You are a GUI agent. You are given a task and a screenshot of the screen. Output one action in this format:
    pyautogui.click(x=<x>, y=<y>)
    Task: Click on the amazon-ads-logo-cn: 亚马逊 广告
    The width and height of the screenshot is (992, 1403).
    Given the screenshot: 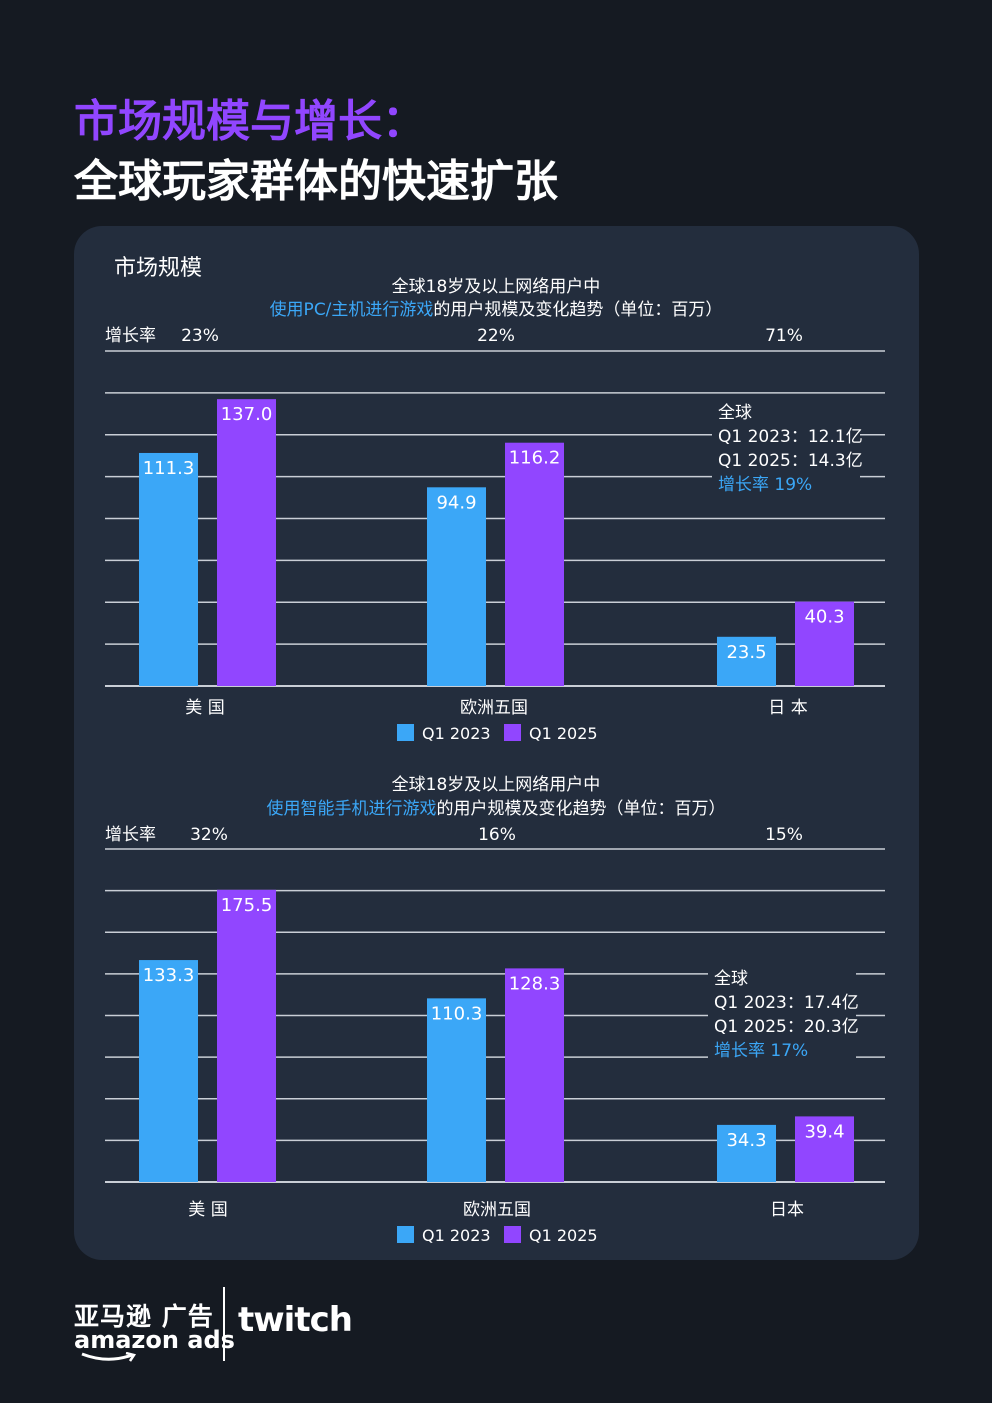 What is the action you would take?
    pyautogui.click(x=144, y=1316)
    